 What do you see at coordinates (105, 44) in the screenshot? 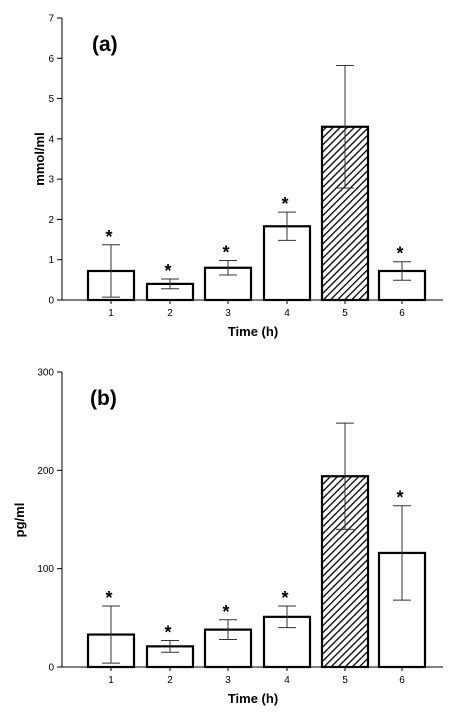
I see `panel-a-label: (a)` at bounding box center [105, 44].